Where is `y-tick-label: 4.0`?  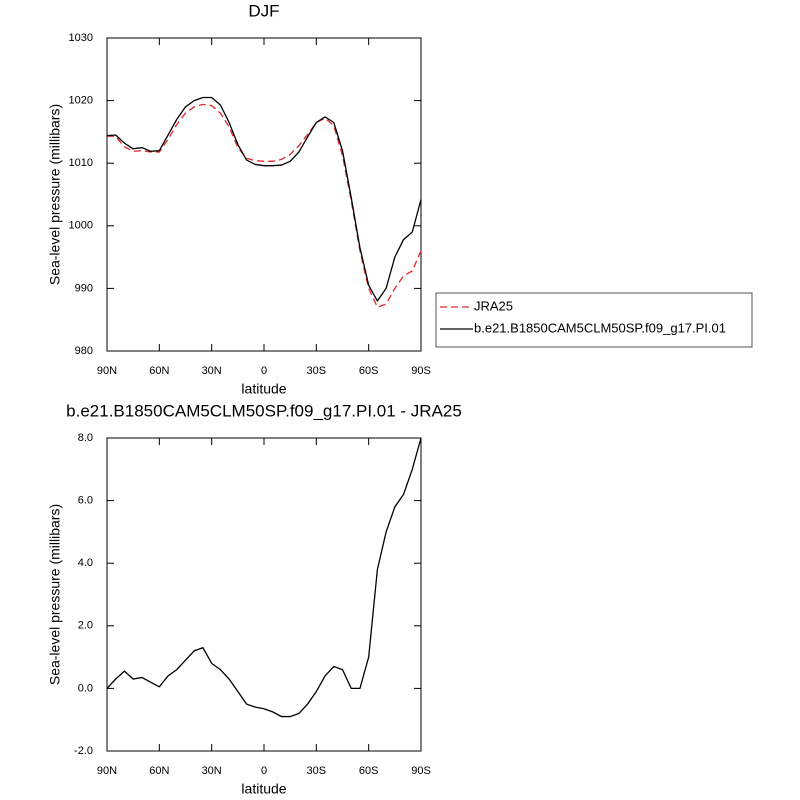 y-tick-label: 4.0 is located at coordinates (85, 563).